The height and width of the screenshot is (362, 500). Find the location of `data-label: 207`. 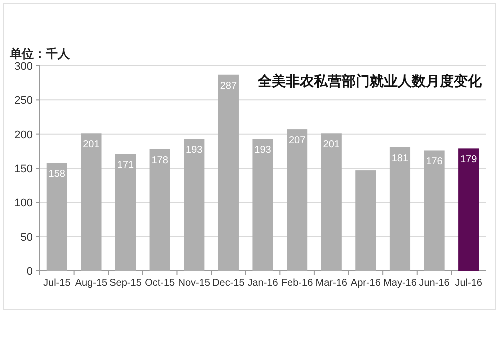

data-label: 207 is located at coordinates (297, 141).